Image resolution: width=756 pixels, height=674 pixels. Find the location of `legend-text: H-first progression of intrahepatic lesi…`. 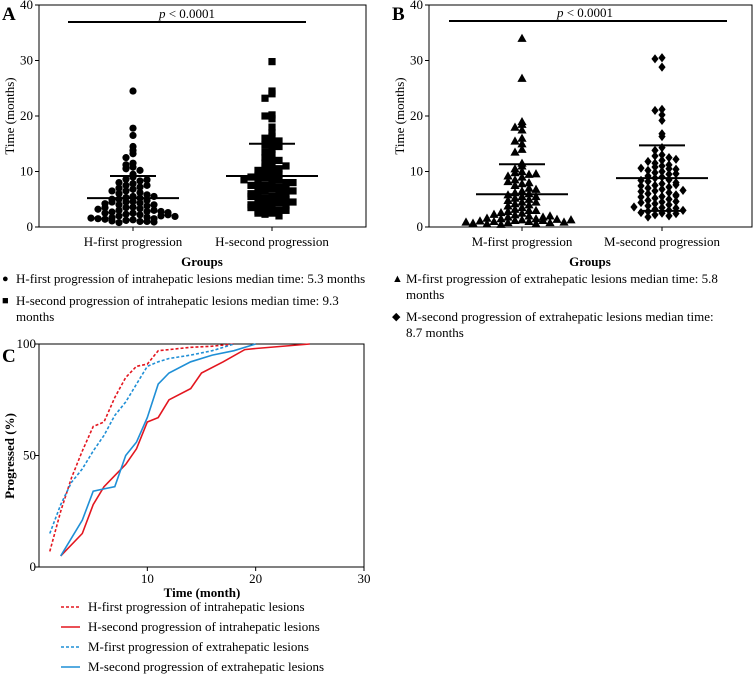

legend-text: H-first progression of intrahepatic lesi… is located at coordinates (191, 278).